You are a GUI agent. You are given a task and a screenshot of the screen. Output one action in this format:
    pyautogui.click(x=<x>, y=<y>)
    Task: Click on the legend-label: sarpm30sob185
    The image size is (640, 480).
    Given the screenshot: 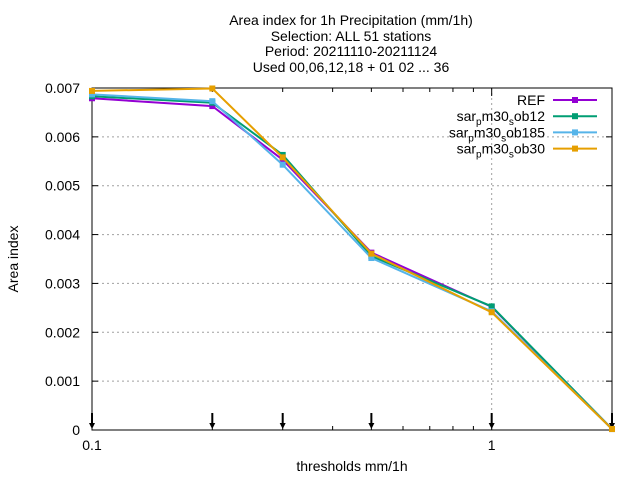 What is the action you would take?
    pyautogui.click(x=497, y=134)
    